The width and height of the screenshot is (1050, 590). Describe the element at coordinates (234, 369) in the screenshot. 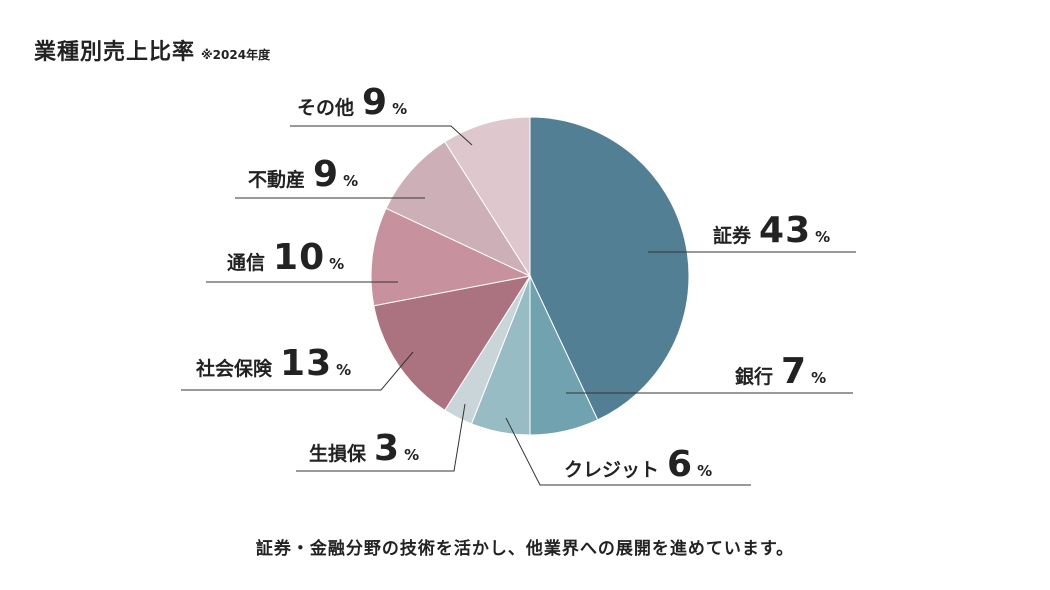

I see `slice-label-name: 社会保険` at that location.